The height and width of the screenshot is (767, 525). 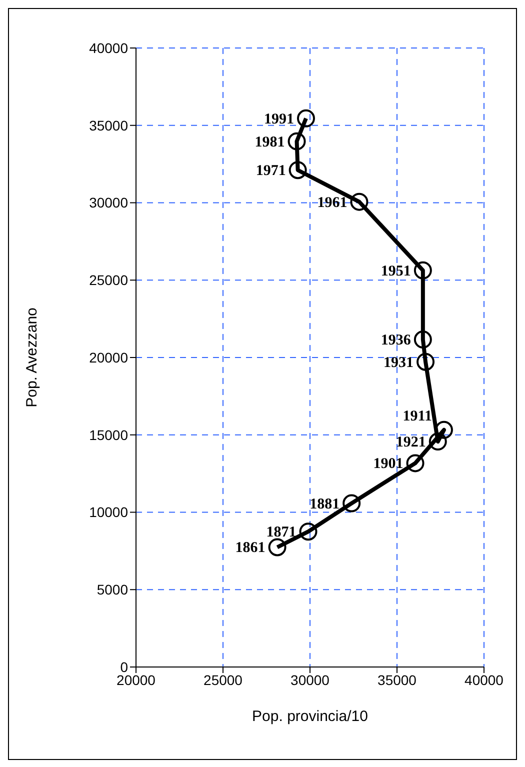 What do you see at coordinates (108, 280) in the screenshot?
I see `y-tick-label: 25000` at bounding box center [108, 280].